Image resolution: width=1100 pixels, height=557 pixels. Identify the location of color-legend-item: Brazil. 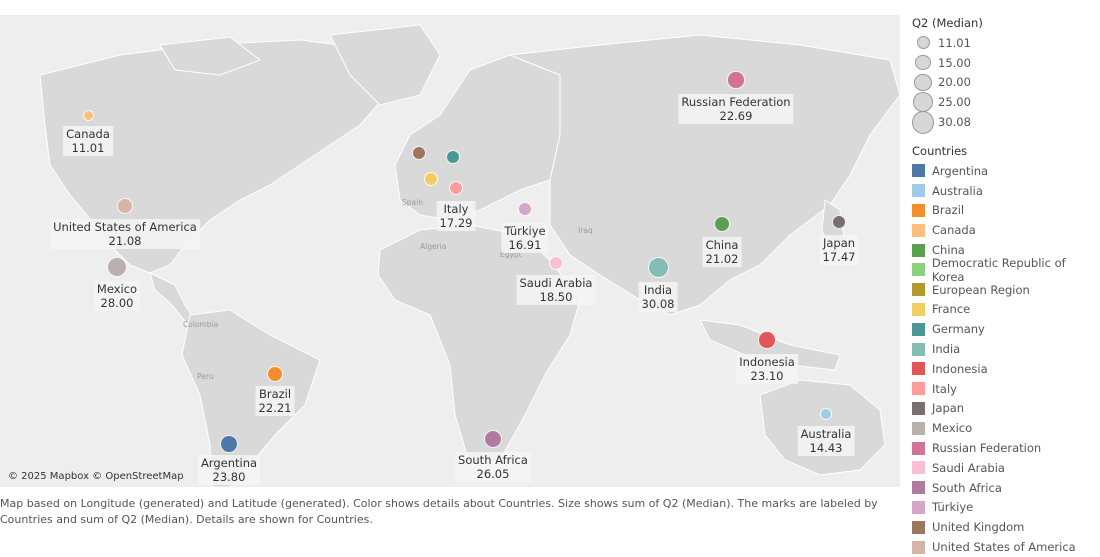
(1006, 211).